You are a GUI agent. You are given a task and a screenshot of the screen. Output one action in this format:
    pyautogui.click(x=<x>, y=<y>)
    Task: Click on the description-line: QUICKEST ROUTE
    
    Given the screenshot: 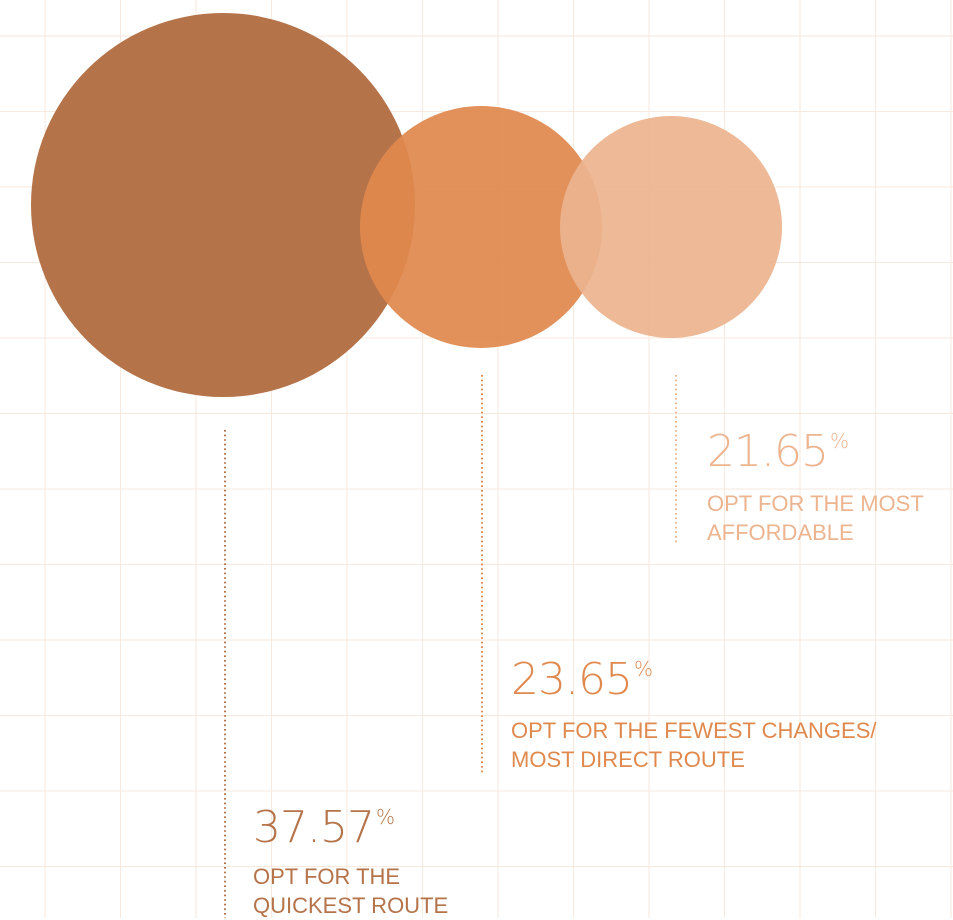 What is the action you would take?
    pyautogui.click(x=351, y=905)
    